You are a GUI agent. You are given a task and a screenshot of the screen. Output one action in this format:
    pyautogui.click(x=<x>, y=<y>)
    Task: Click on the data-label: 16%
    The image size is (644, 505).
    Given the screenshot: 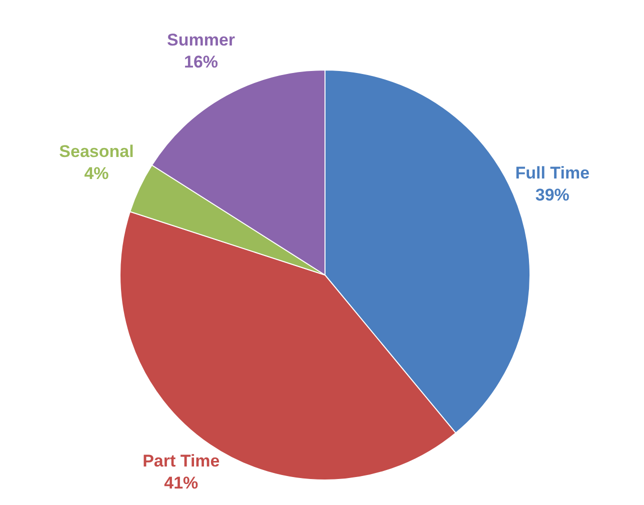 What is the action you would take?
    pyautogui.click(x=201, y=62)
    